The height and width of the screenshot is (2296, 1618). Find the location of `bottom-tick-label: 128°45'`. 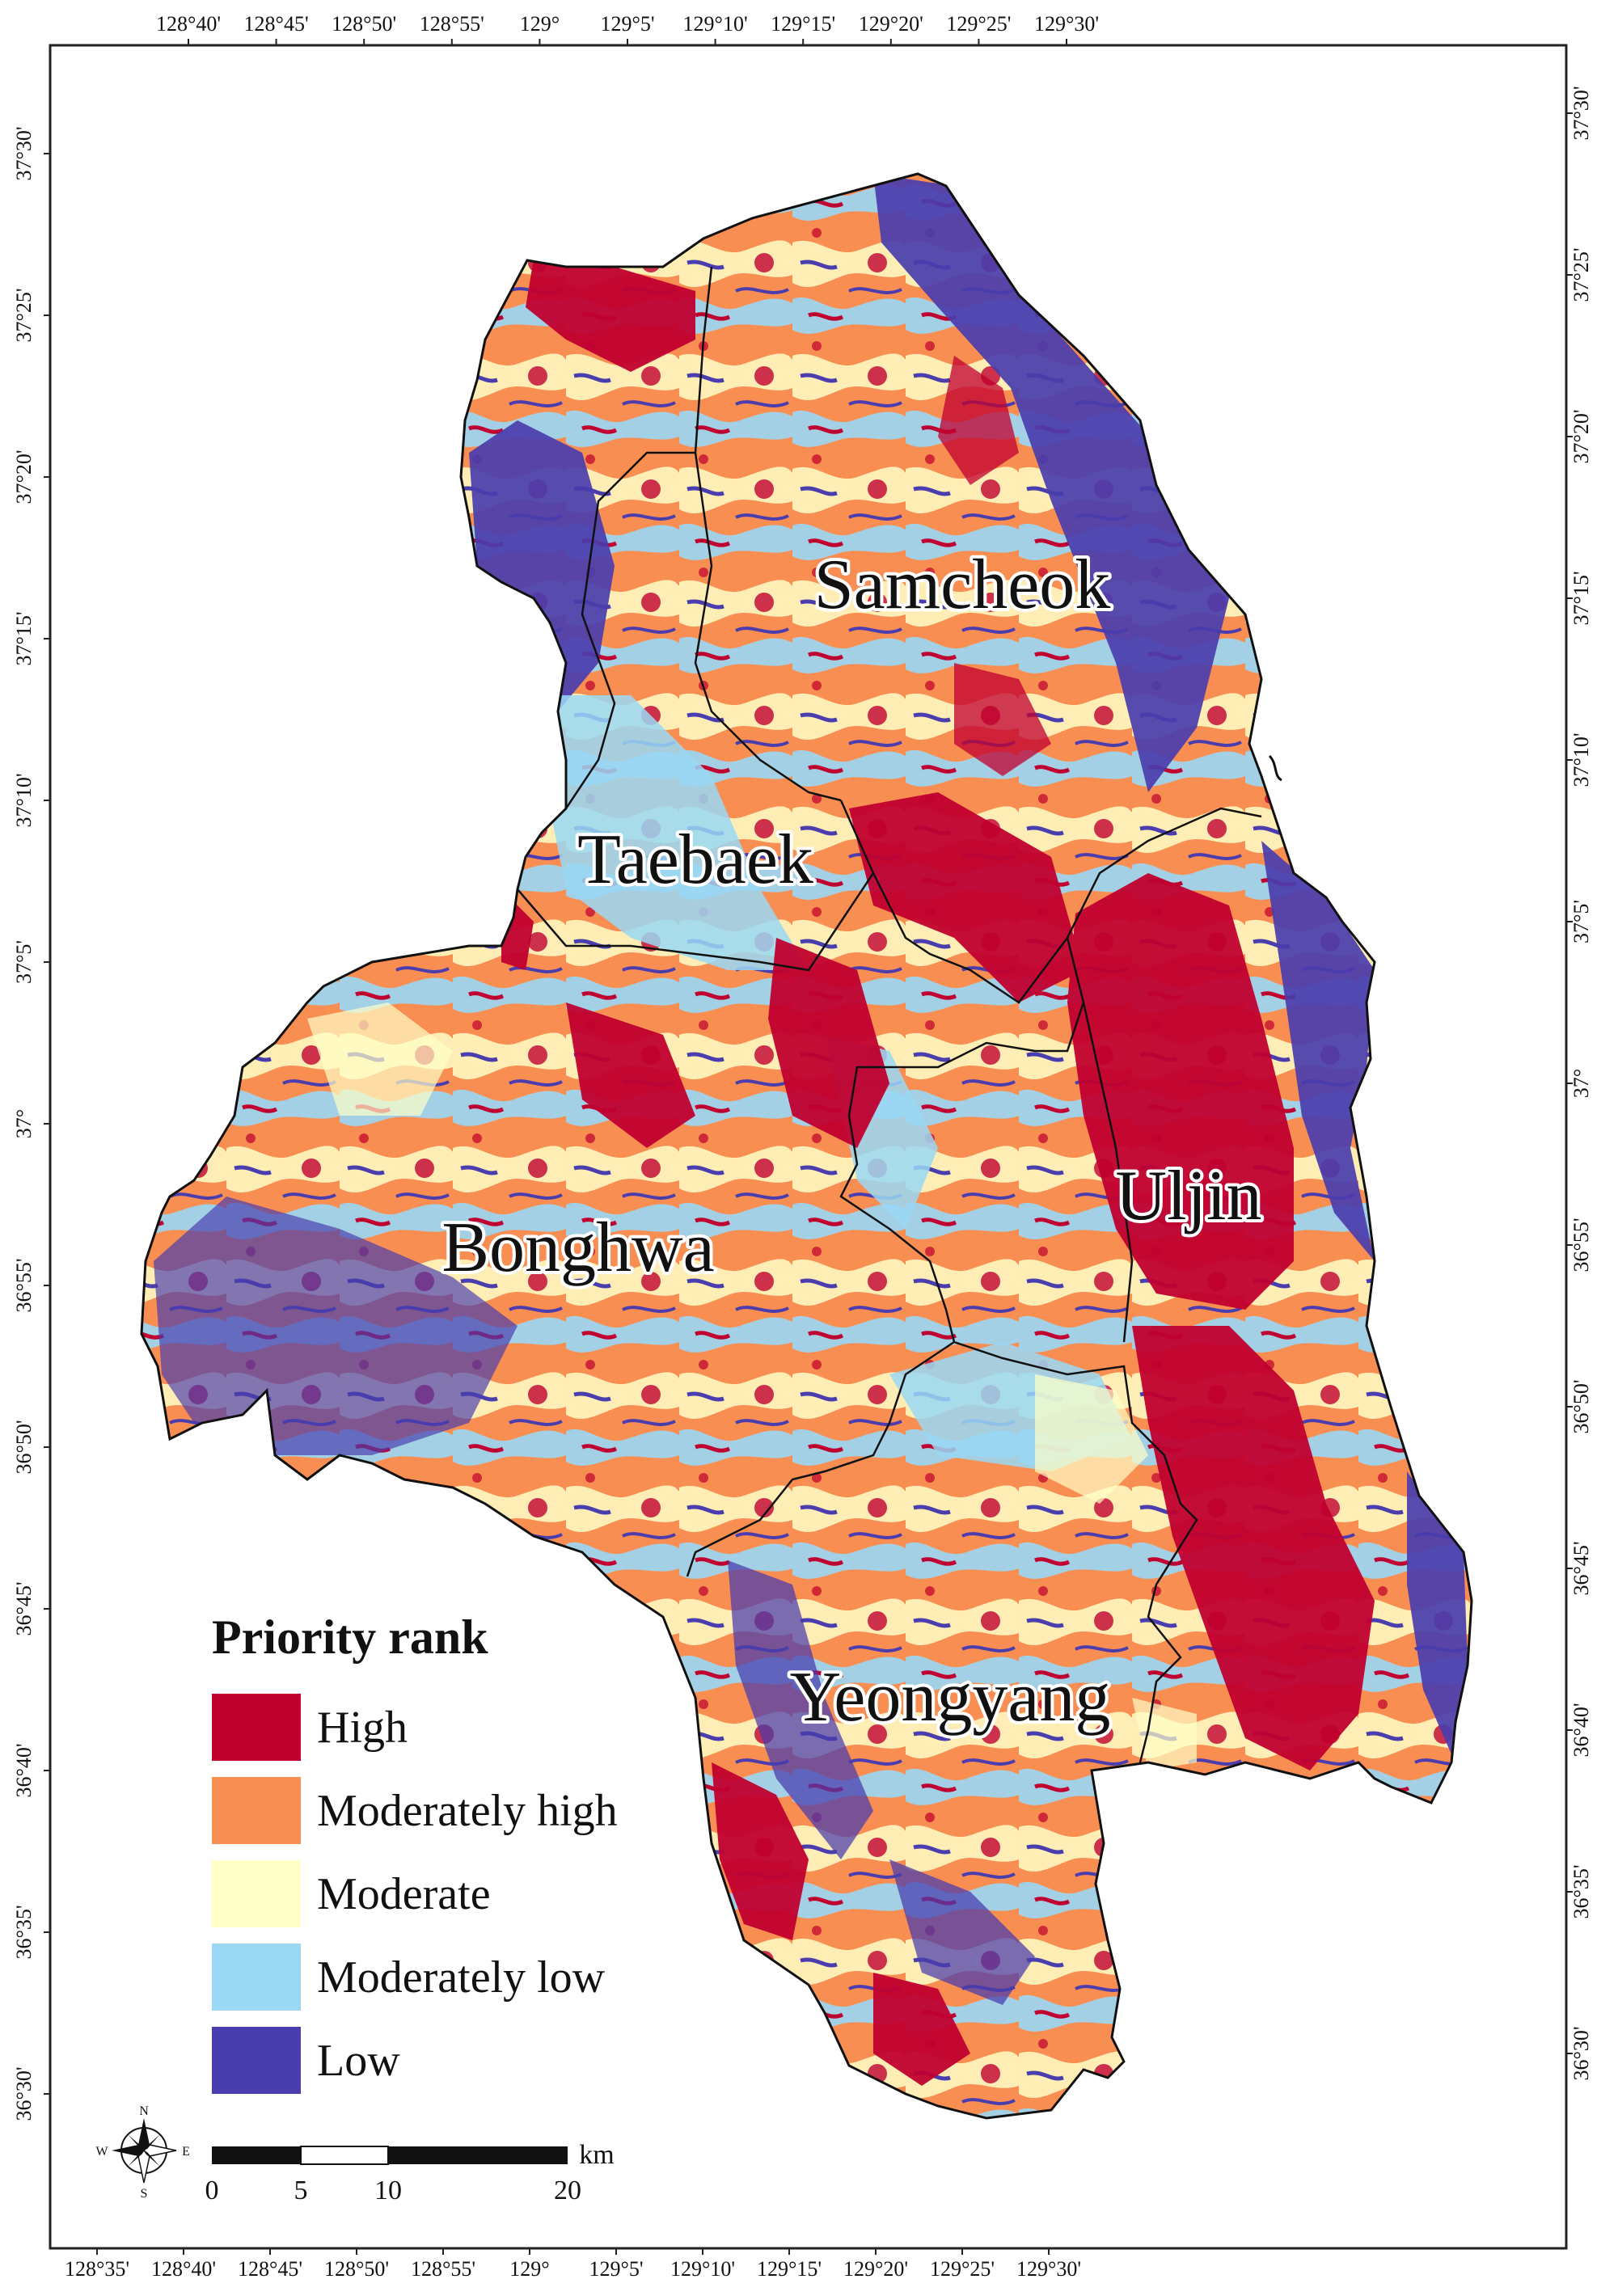

bottom-tick-label: 128°45' is located at coordinates (270, 2269).